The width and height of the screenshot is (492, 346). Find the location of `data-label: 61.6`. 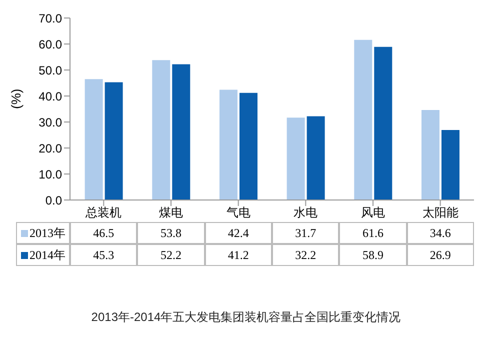

data-label: 61.6 is located at coordinates (373, 233).